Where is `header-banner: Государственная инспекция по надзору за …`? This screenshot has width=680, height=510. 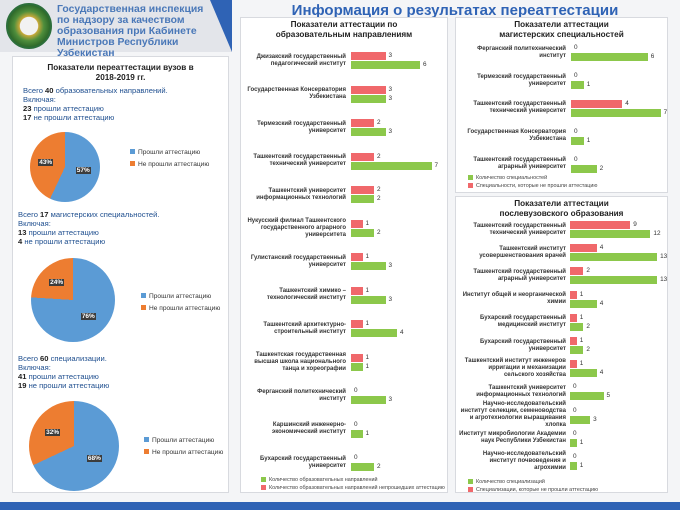 header-banner: Государственная инспекция по надзору за … is located at coordinates (116, 29).